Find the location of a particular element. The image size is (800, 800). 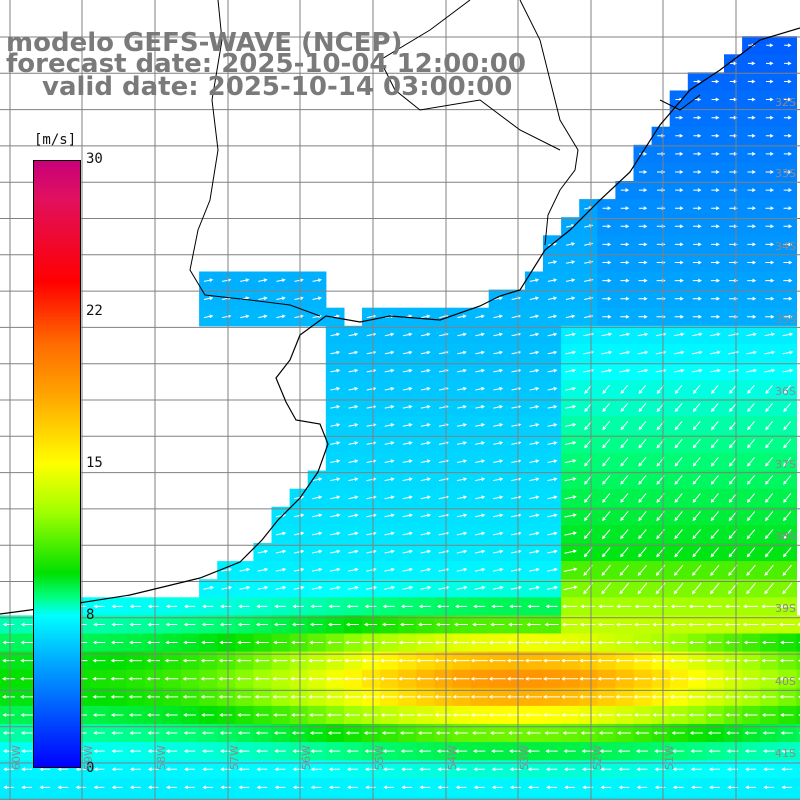

lat-label: 36S is located at coordinates (785, 391).